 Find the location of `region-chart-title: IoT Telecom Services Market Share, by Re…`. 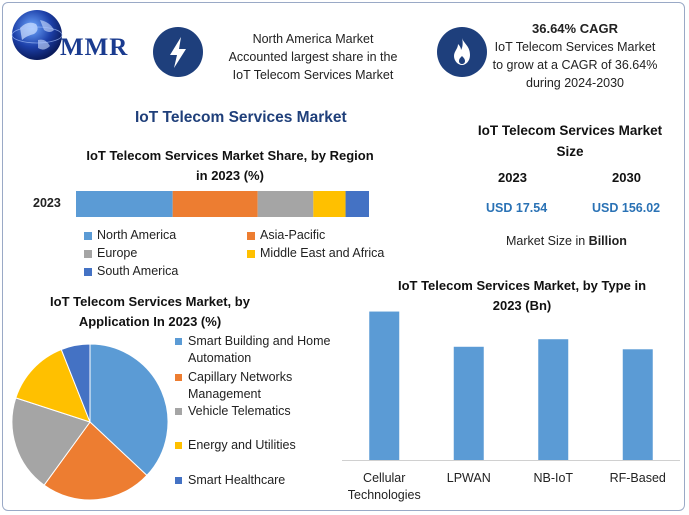

region-chart-title: IoT Telecom Services Market Share, by Re… is located at coordinates (230, 166).